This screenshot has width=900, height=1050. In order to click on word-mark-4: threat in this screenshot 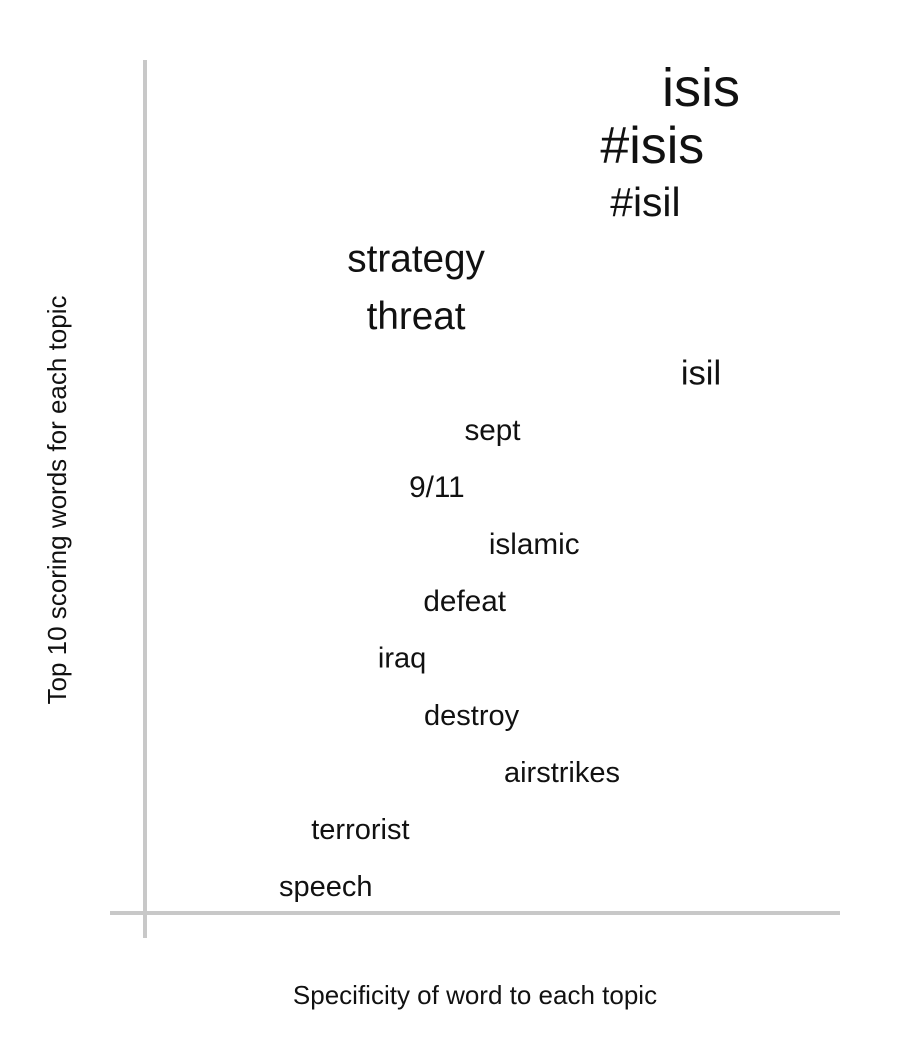, I will do `click(416, 316)`.